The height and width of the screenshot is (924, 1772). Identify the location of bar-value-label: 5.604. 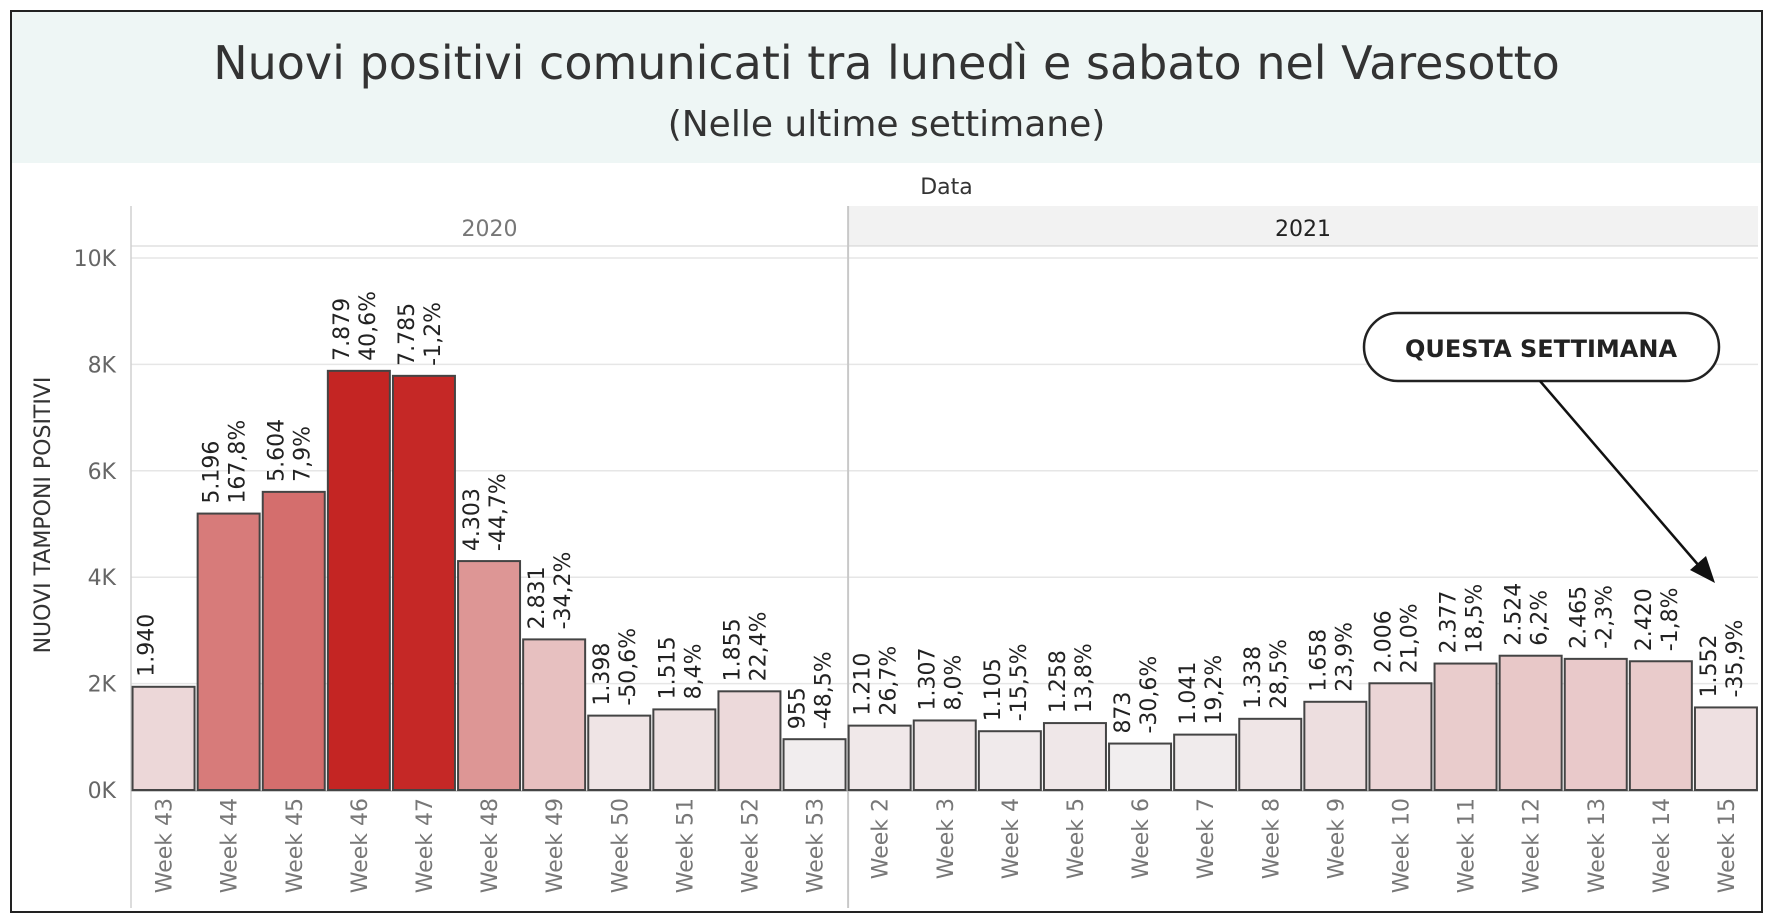
(277, 450).